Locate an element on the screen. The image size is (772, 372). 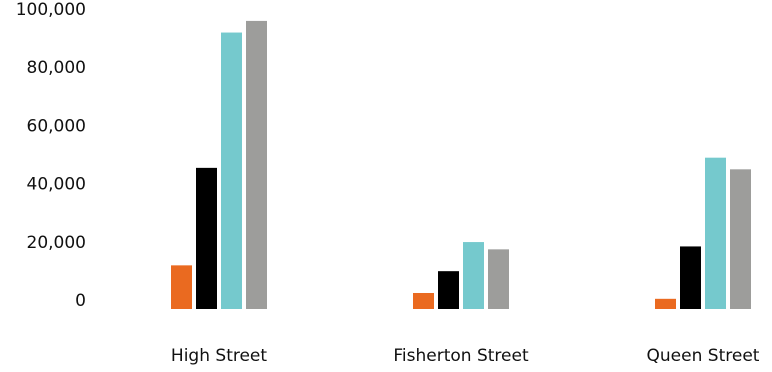
y-tick-label: 40,000 is located at coordinates (56, 185).